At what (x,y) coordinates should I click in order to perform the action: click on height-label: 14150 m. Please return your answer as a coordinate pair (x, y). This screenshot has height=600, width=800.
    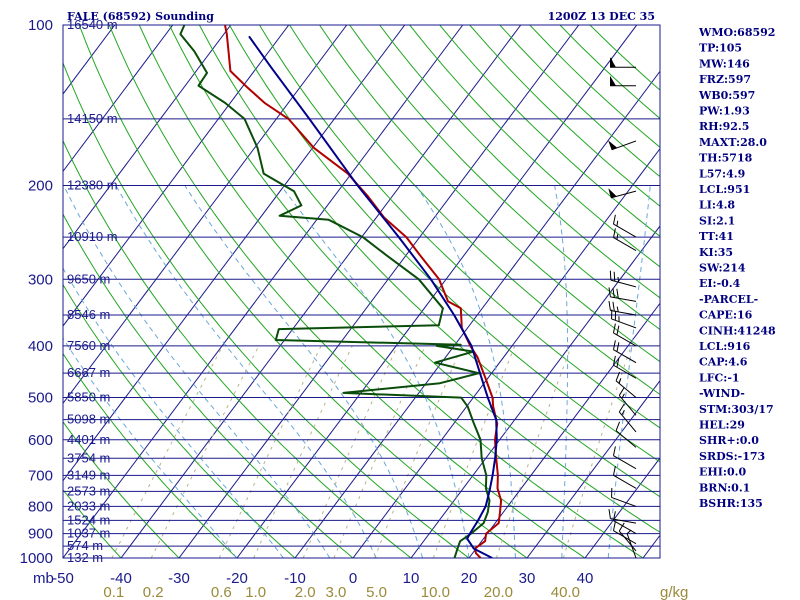
    Looking at the image, I should click on (92, 118).